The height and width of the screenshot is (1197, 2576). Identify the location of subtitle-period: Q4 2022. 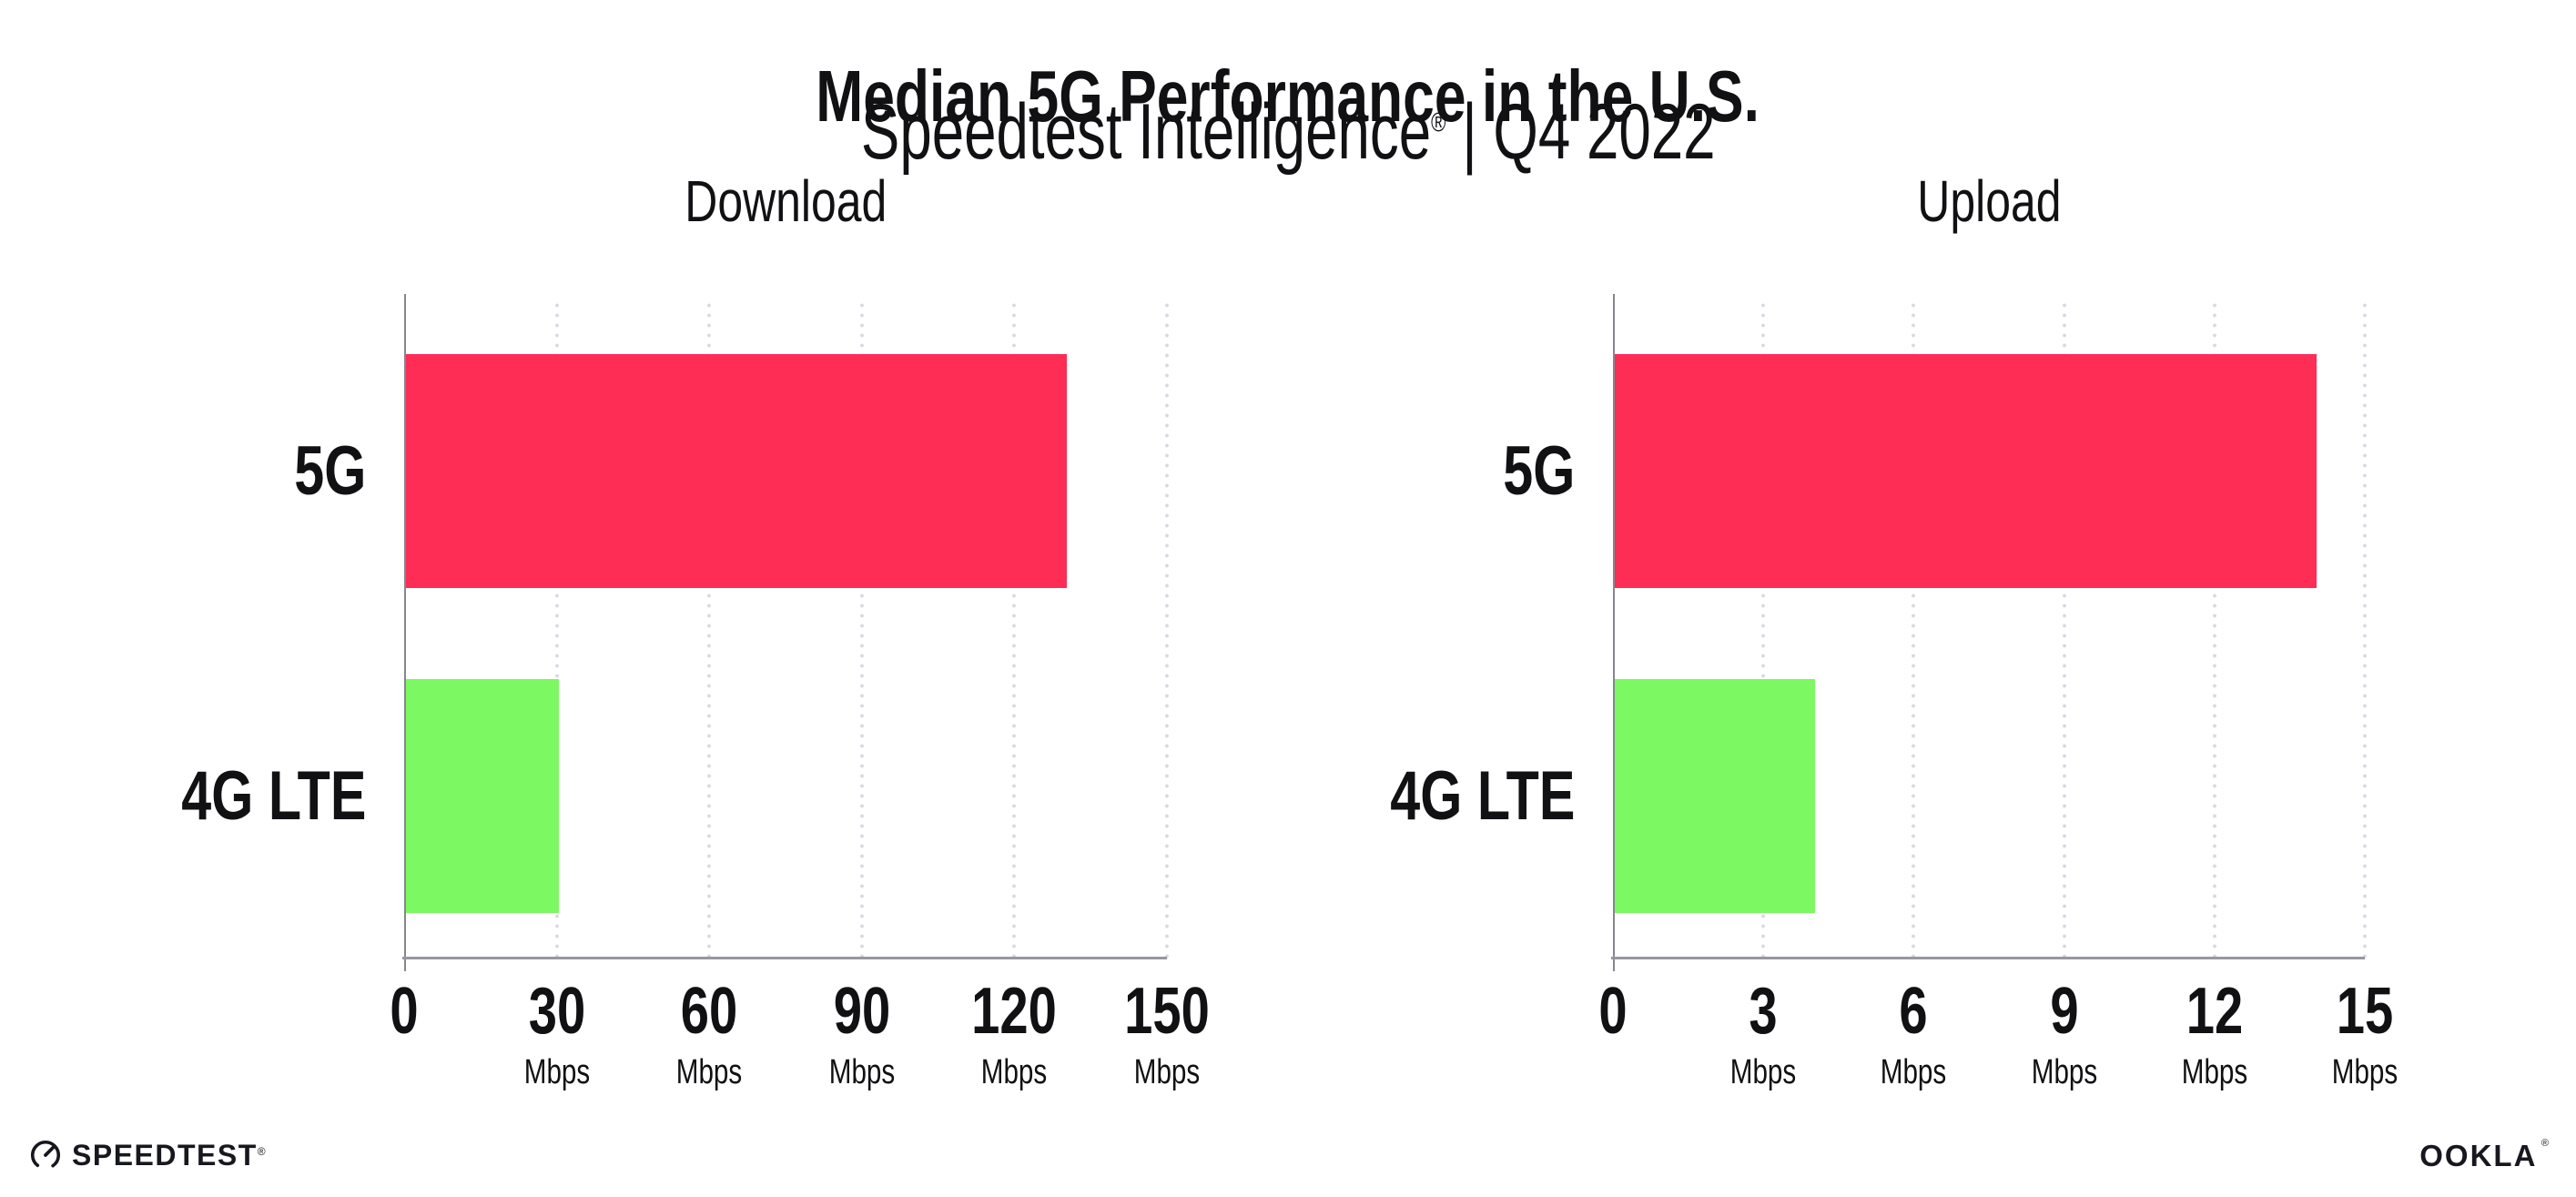
(1604, 132).